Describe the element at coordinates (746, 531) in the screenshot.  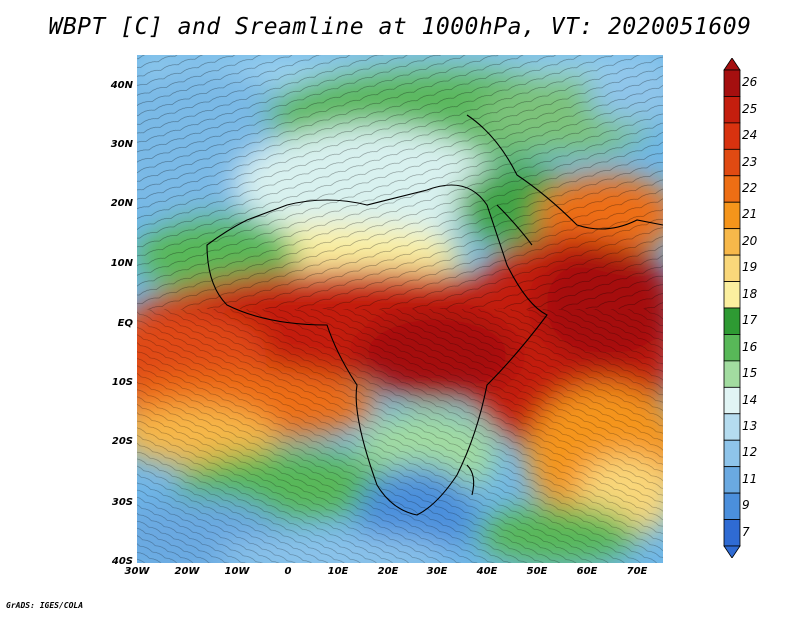
I see `colorbar-label: 7` at that location.